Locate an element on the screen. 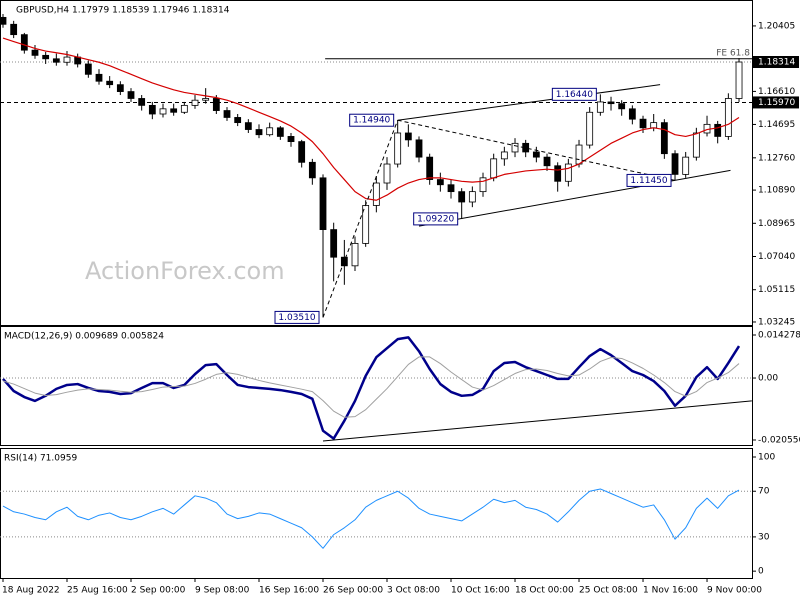  x-tick-label: 9 Sep 08:00 is located at coordinates (222, 591).